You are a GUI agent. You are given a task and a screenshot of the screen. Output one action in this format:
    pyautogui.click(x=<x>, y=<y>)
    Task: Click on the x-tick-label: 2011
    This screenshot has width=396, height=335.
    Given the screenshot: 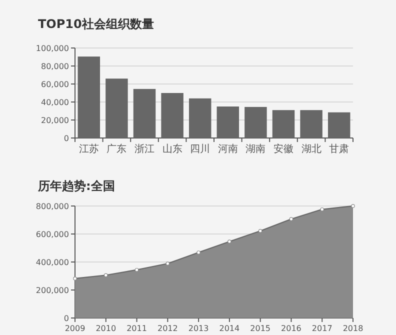 What is the action you would take?
    pyautogui.click(x=136, y=328)
    